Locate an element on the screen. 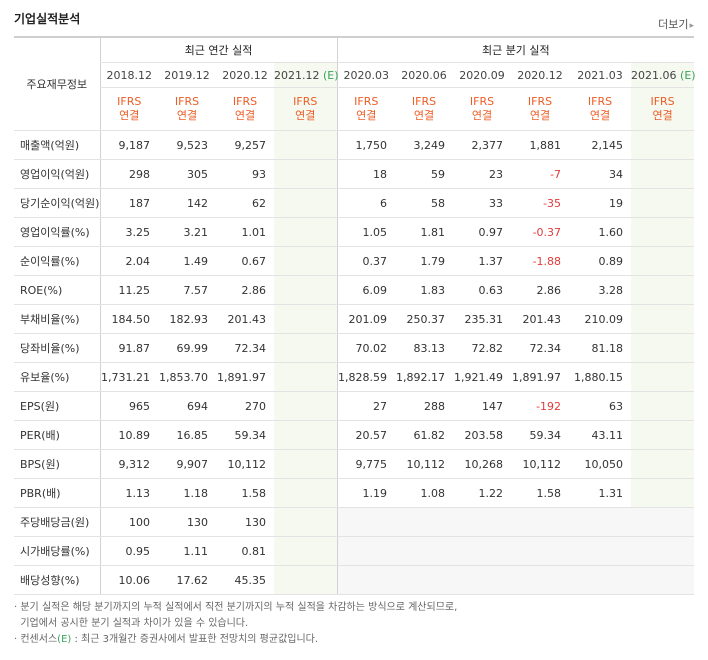 The width and height of the screenshot is (708, 660). data-cell: 10,268 is located at coordinates (482, 464).